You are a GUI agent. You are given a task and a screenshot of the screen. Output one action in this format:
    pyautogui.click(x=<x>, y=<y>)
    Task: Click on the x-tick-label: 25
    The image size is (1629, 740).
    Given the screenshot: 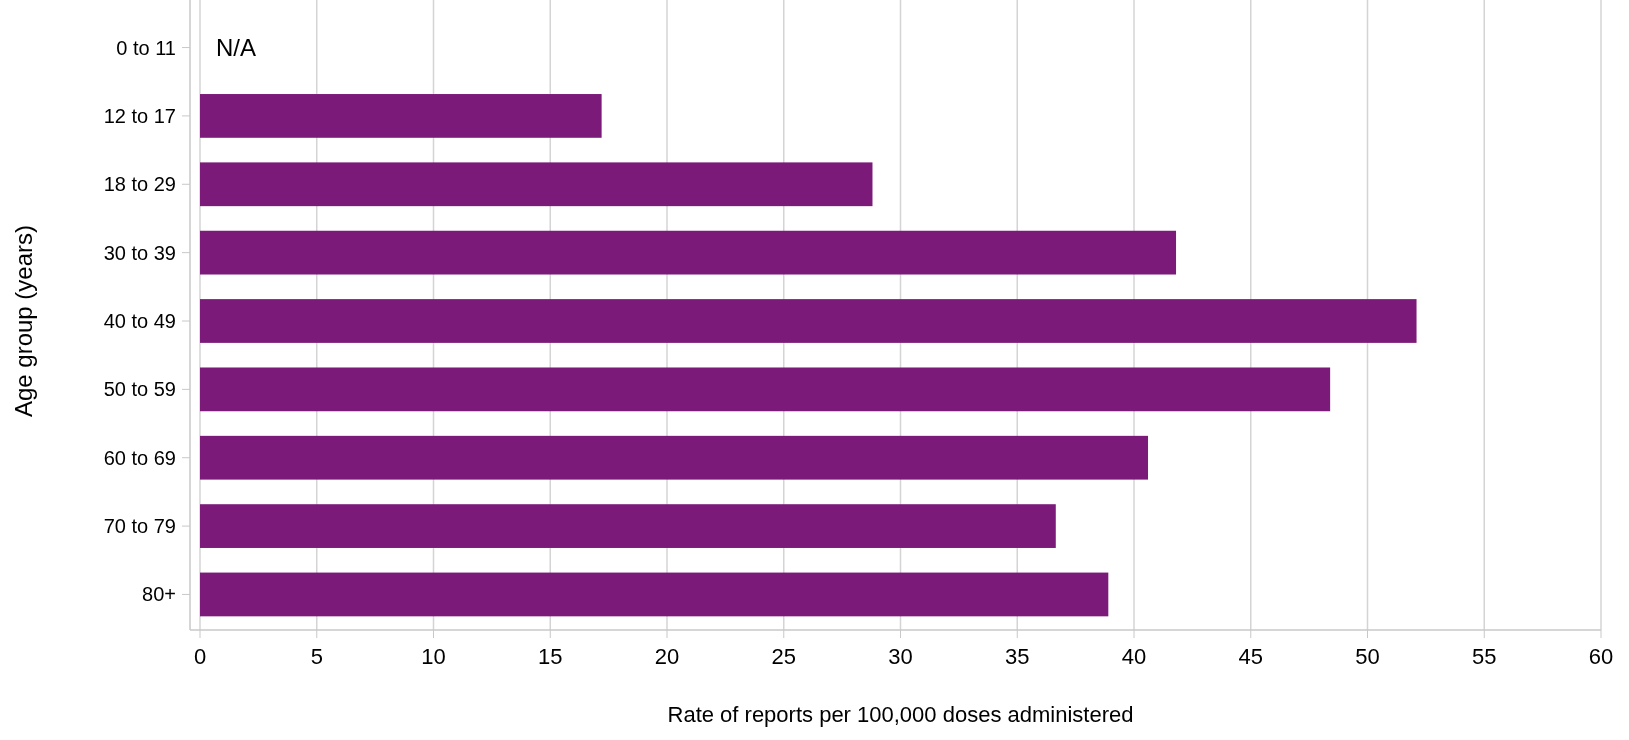 What is the action you would take?
    pyautogui.click(x=783, y=656)
    